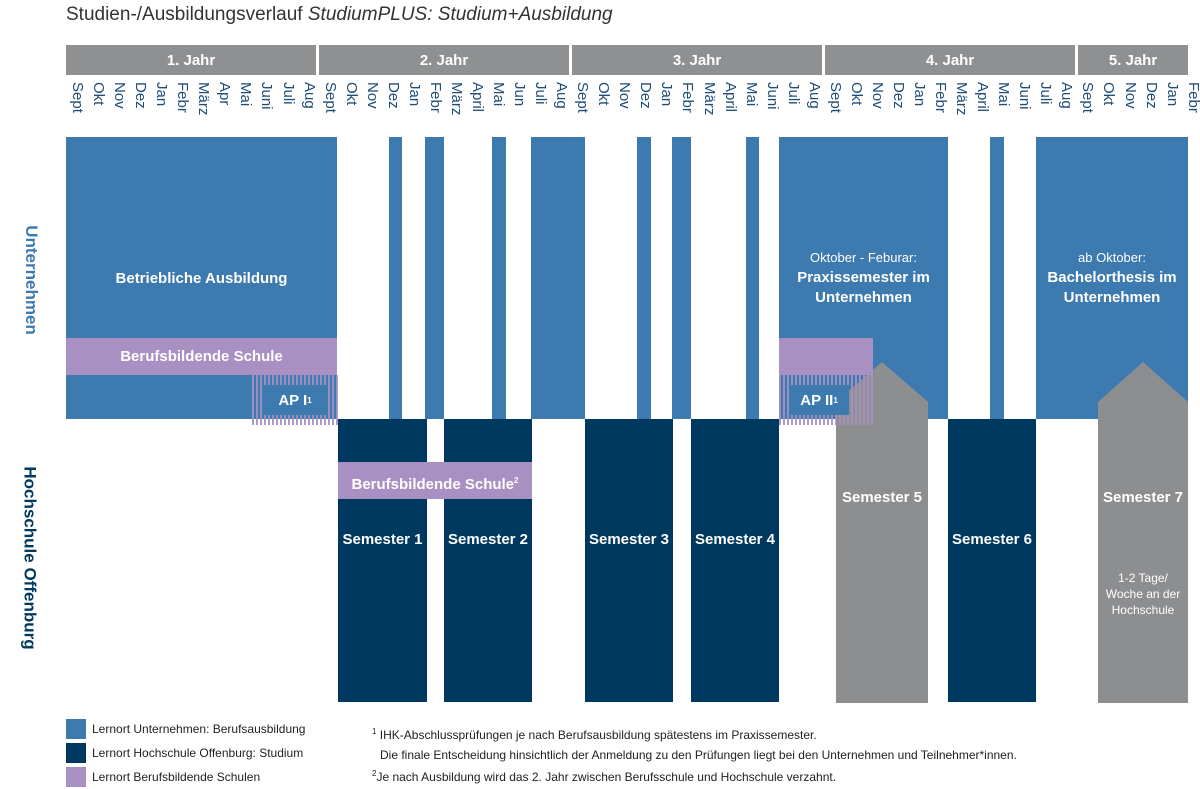 The width and height of the screenshot is (1200, 789). Describe the element at coordinates (76, 753) in the screenshot. I see `legend-swatch-university` at that location.